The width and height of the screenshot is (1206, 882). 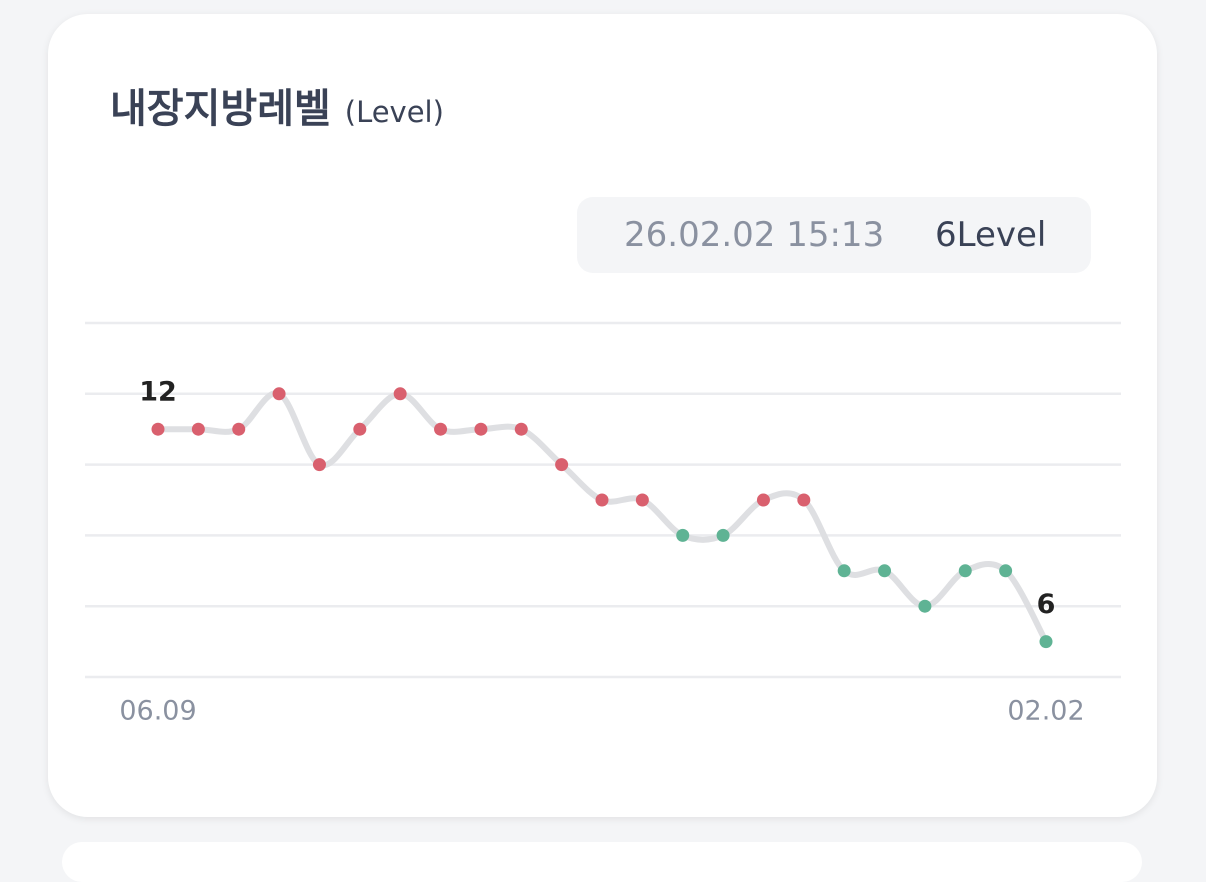 I want to click on card-title: 내장지방레벨 (Level), so click(x=277, y=105).